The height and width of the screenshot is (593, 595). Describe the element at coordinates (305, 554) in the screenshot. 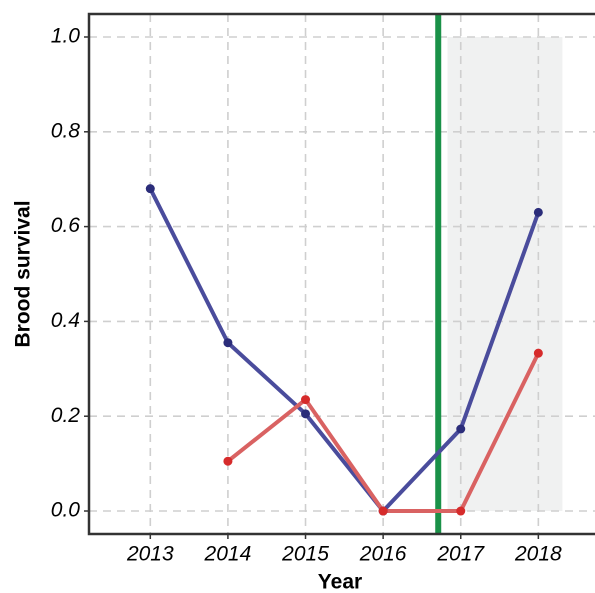

I see `x-tick-label: 2015` at that location.